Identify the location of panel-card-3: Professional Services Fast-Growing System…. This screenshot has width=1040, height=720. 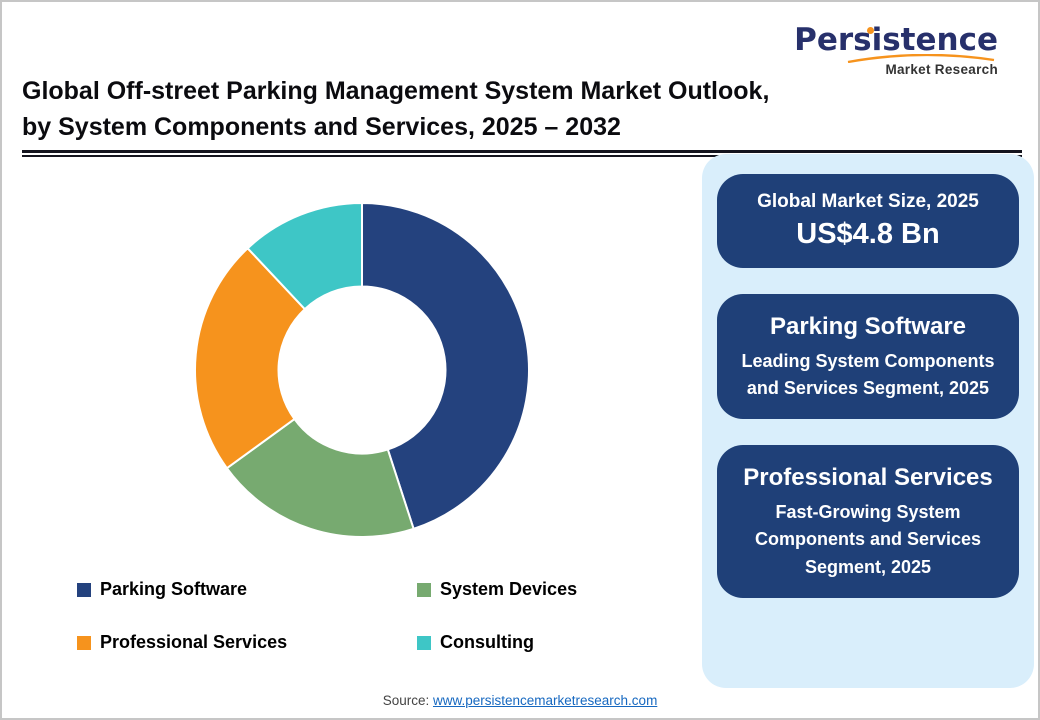
(868, 522).